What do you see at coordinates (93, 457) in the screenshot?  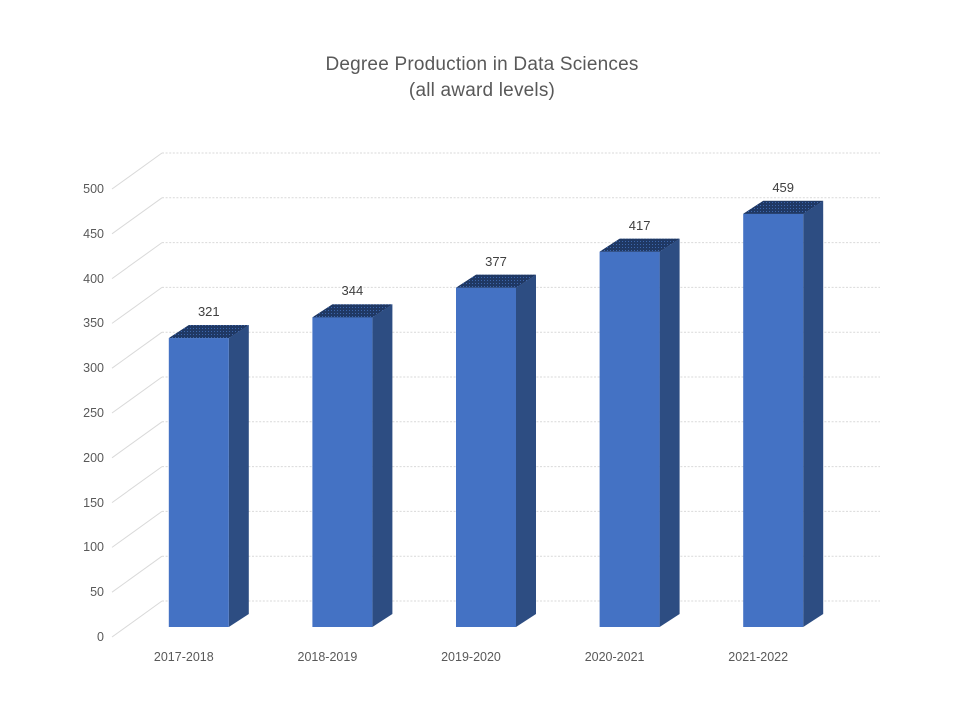 I see `y-axis-tick-label: 200` at bounding box center [93, 457].